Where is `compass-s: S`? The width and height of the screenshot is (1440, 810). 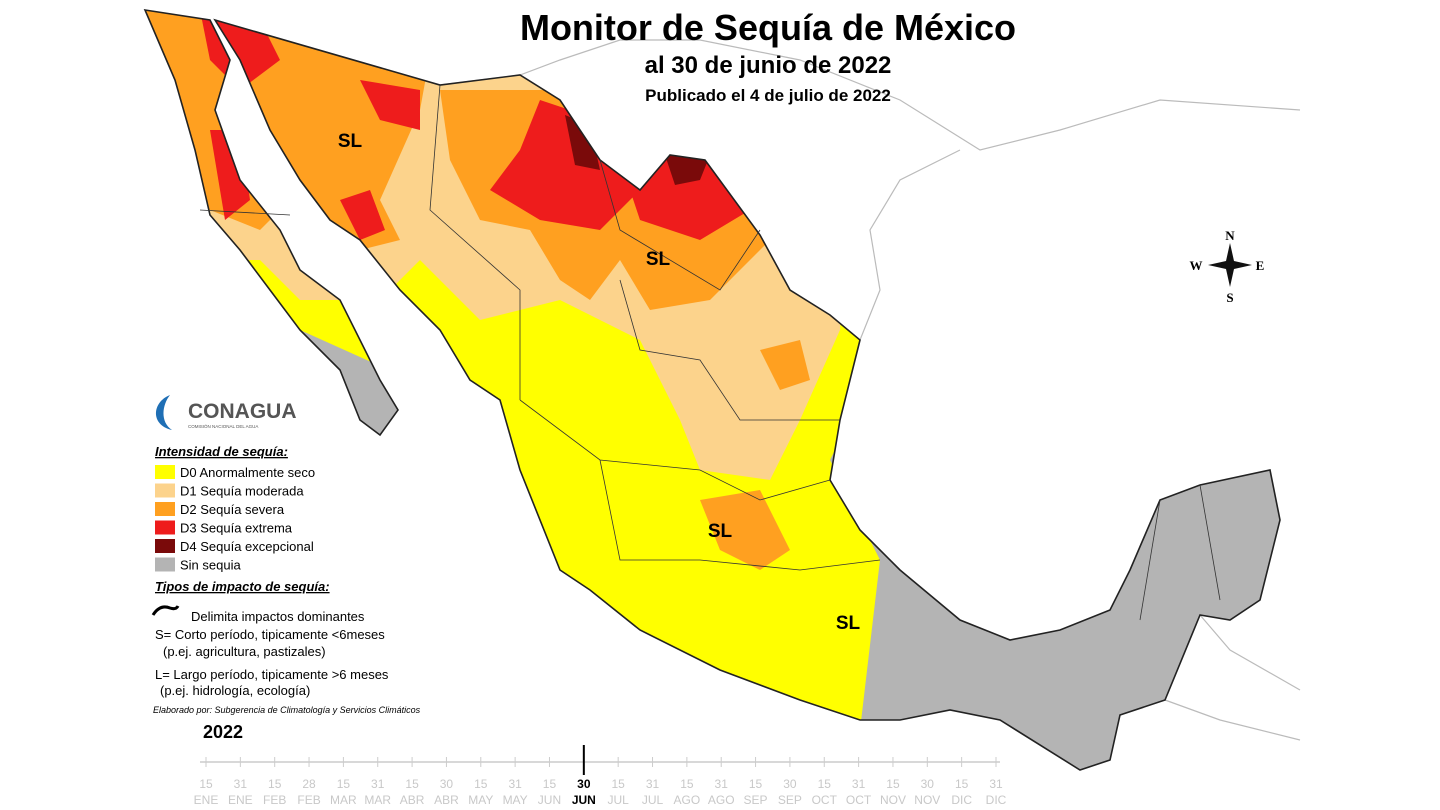
compass-s: S is located at coordinates (1229, 297).